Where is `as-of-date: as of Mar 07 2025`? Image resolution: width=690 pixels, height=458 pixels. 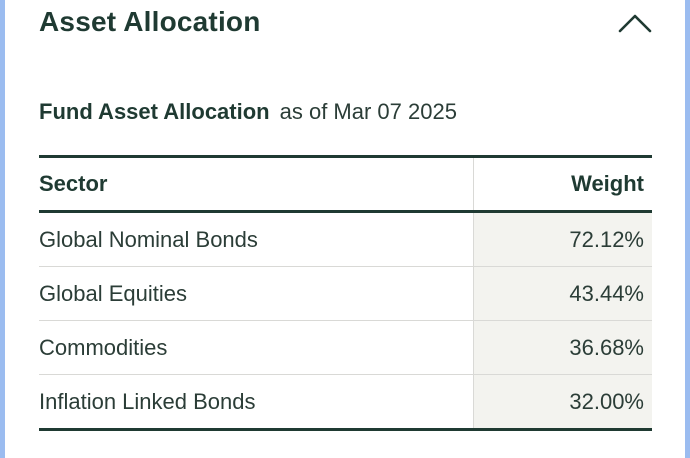
as-of-date: as of Mar 07 2025 is located at coordinates (368, 111).